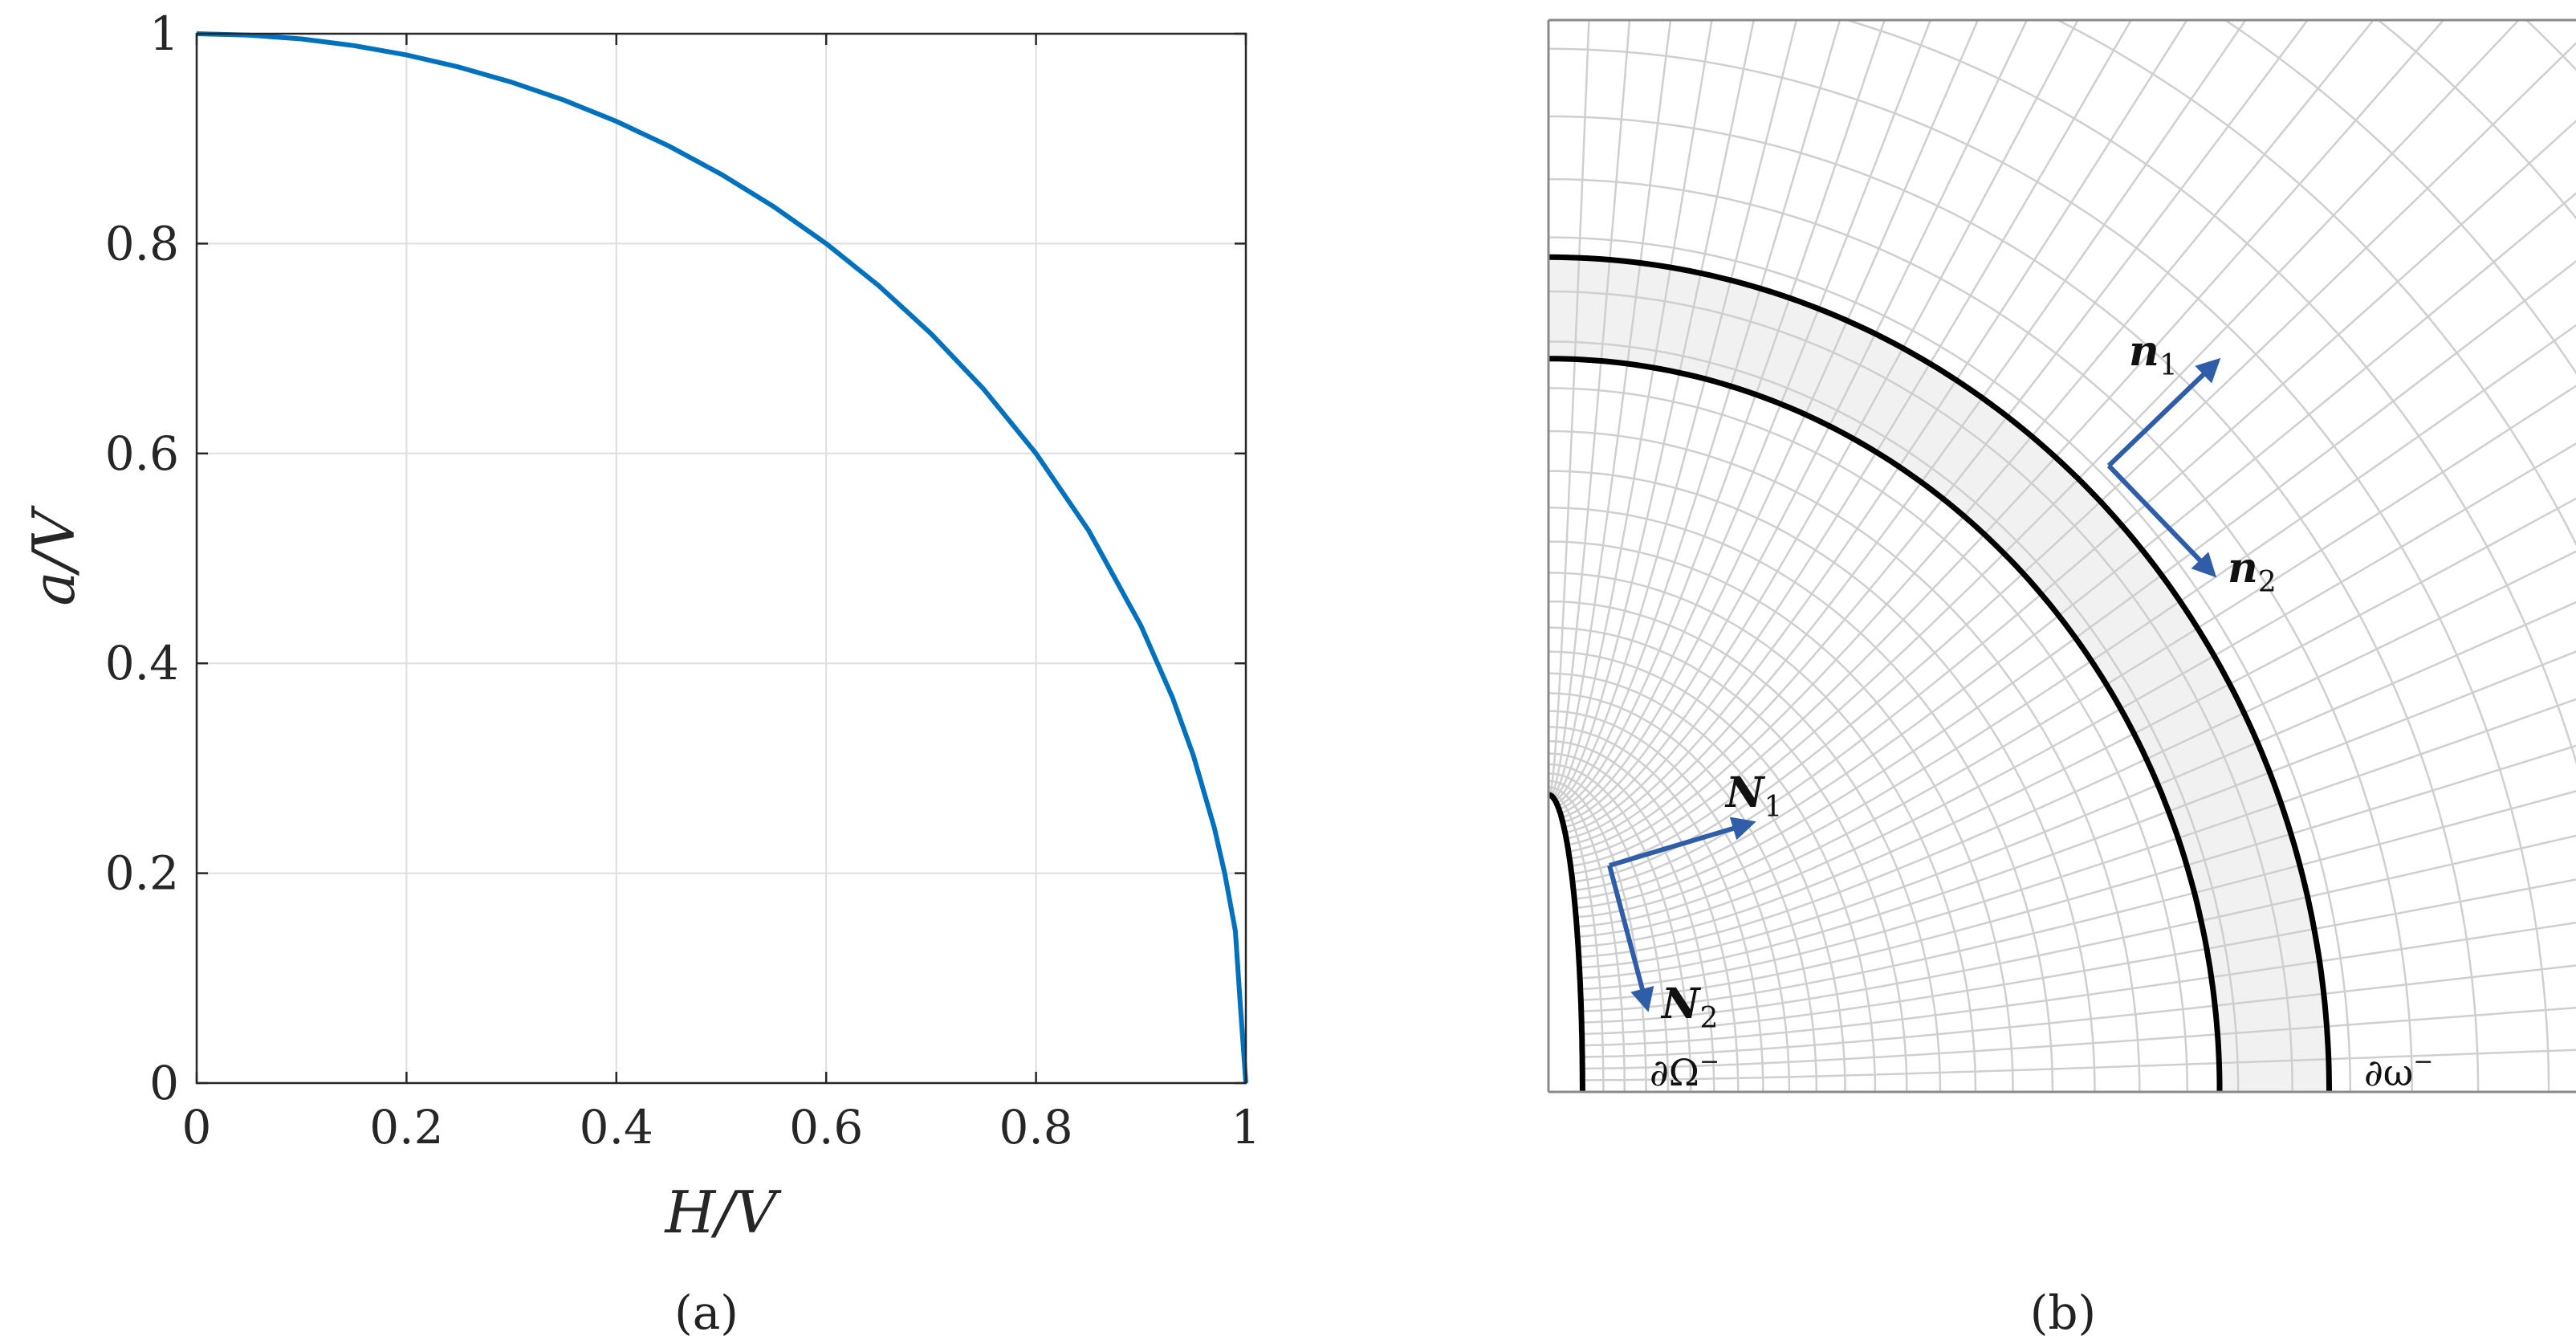 The image size is (2576, 1344). Describe the element at coordinates (142, 873) in the screenshot. I see `y-tick-label: 0.2` at that location.